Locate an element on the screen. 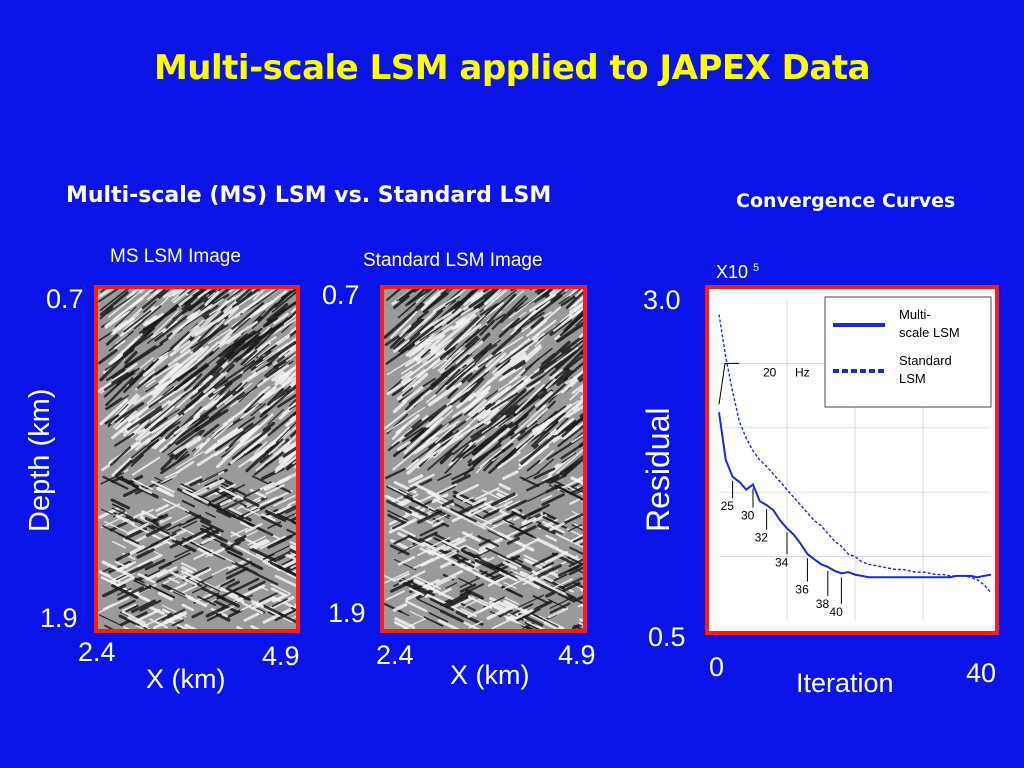 This screenshot has width=1024, height=768. standard-lsm-image is located at coordinates (483, 459).